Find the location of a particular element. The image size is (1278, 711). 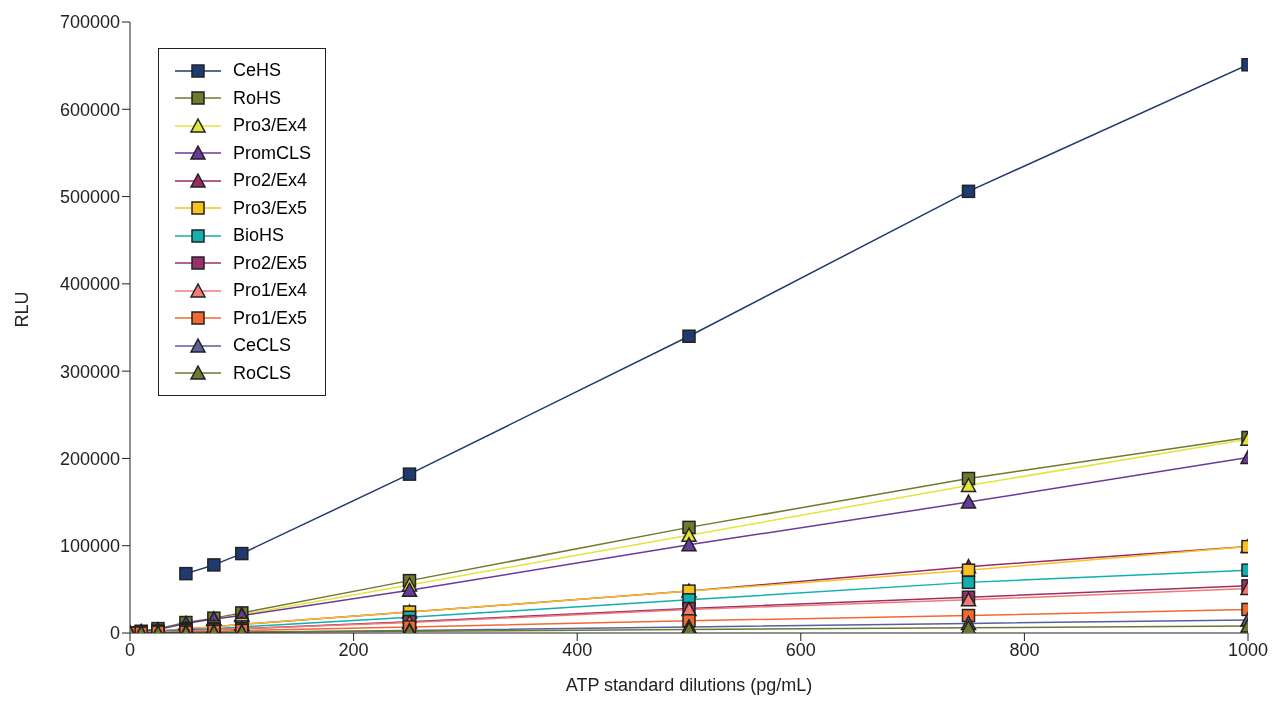

legend-label: Pro1/Ex5 is located at coordinates (270, 318).